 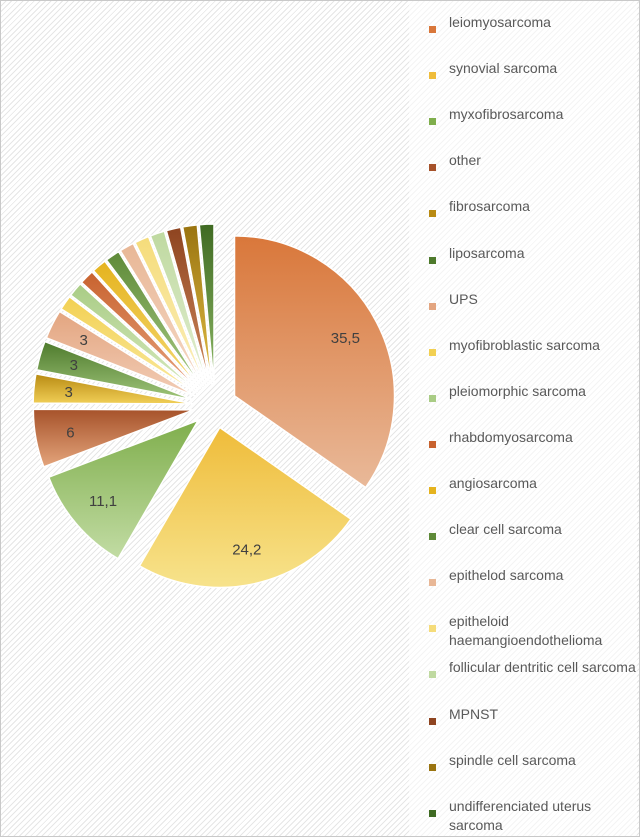 What do you see at coordinates (473, 713) in the screenshot?
I see `legend-label: MPNST` at bounding box center [473, 713].